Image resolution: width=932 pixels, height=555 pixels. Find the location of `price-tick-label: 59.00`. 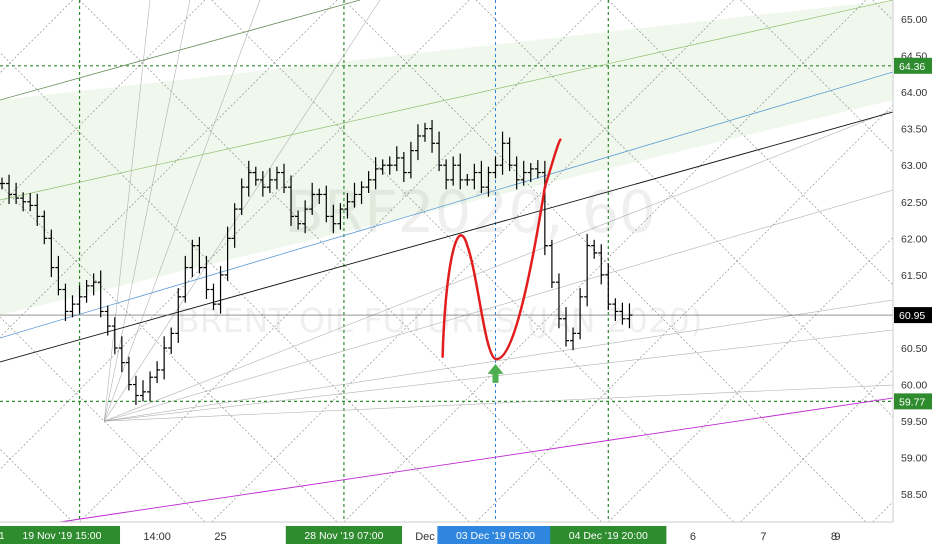

price-tick-label: 59.00 is located at coordinates (914, 459).